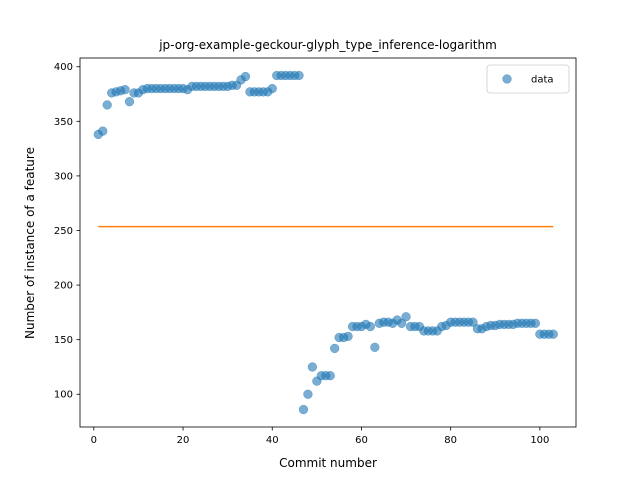 The height and width of the screenshot is (480, 640). What do you see at coordinates (63, 176) in the screenshot?
I see `y-tick-label: 300` at bounding box center [63, 176].